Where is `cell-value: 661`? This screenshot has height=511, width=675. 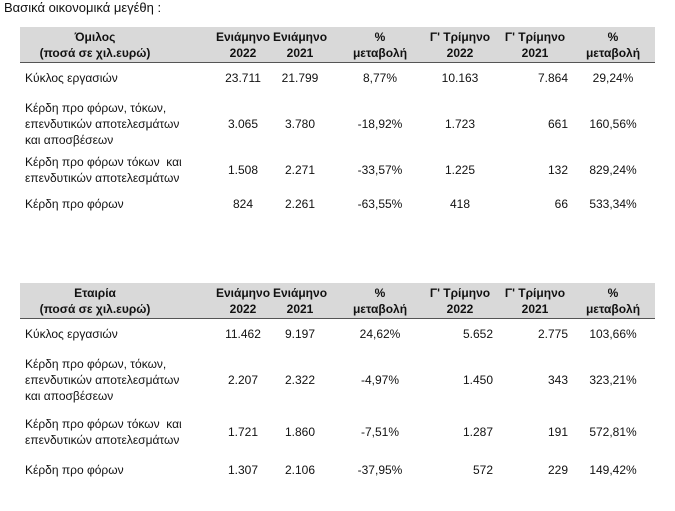
cell-value: 661 is located at coordinates (557, 124).